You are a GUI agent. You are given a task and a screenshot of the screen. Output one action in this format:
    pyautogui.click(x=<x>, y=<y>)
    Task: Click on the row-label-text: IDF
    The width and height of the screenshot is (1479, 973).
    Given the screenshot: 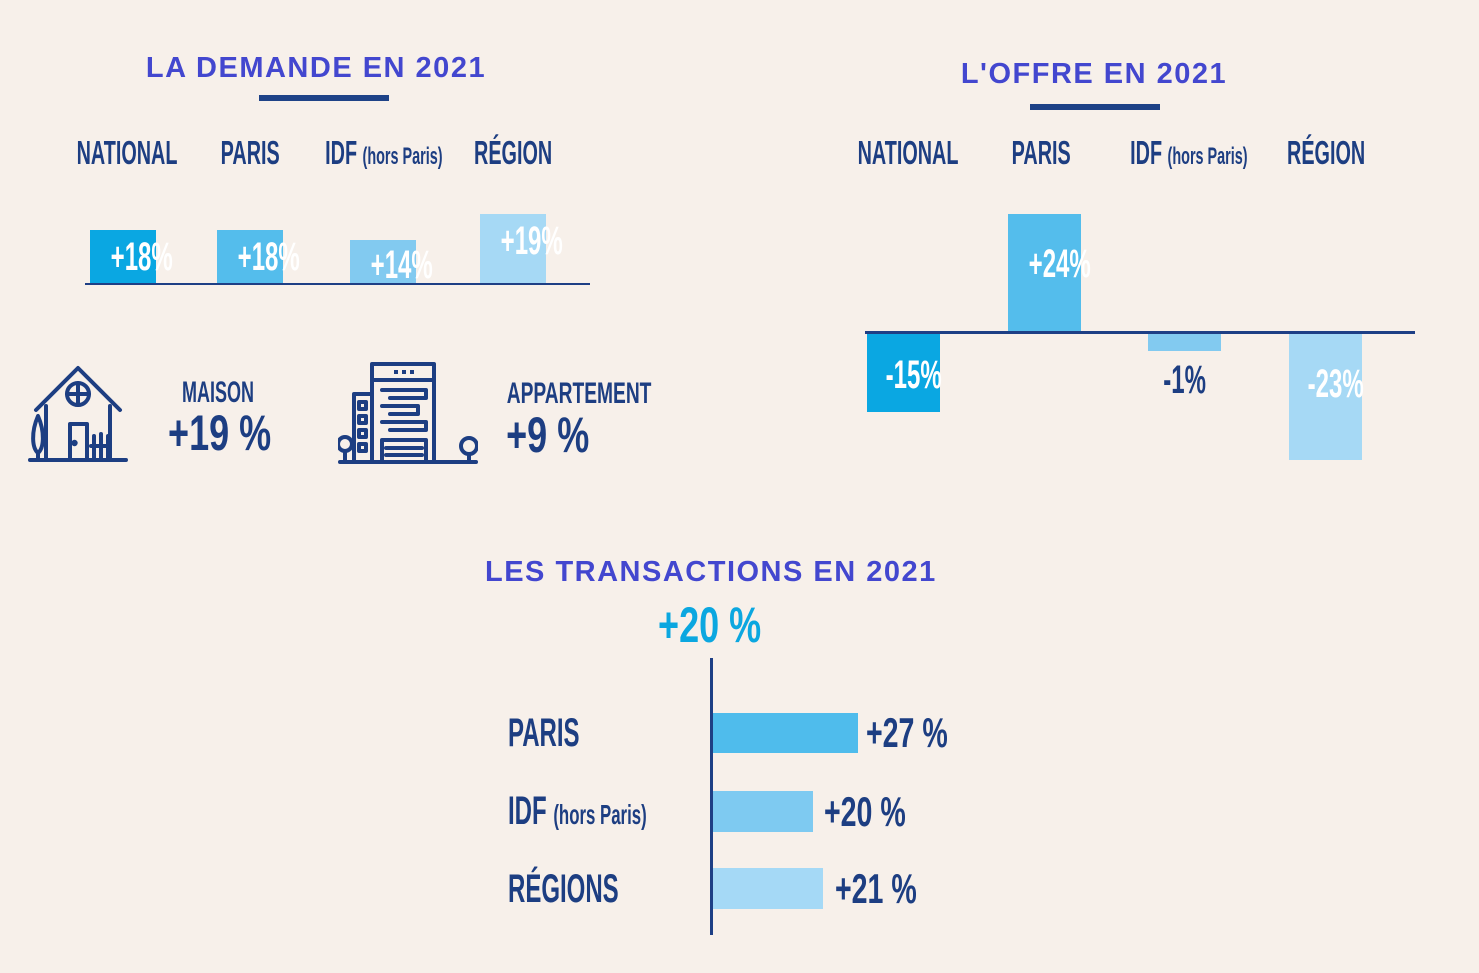 What is the action you would take?
    pyautogui.click(x=527, y=811)
    